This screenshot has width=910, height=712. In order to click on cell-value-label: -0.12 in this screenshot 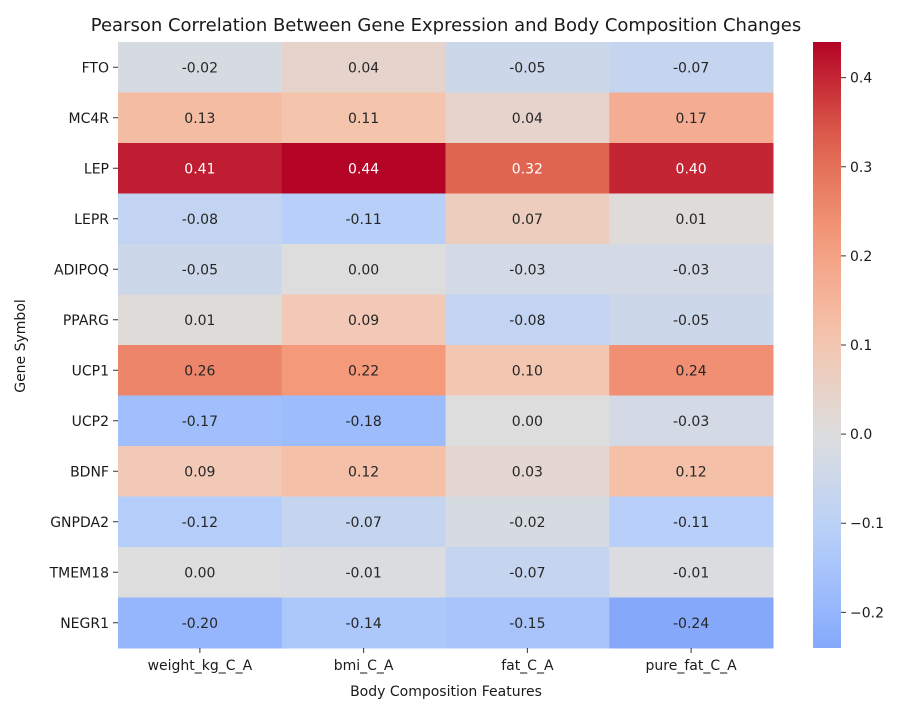, I will do `click(200, 523)`.